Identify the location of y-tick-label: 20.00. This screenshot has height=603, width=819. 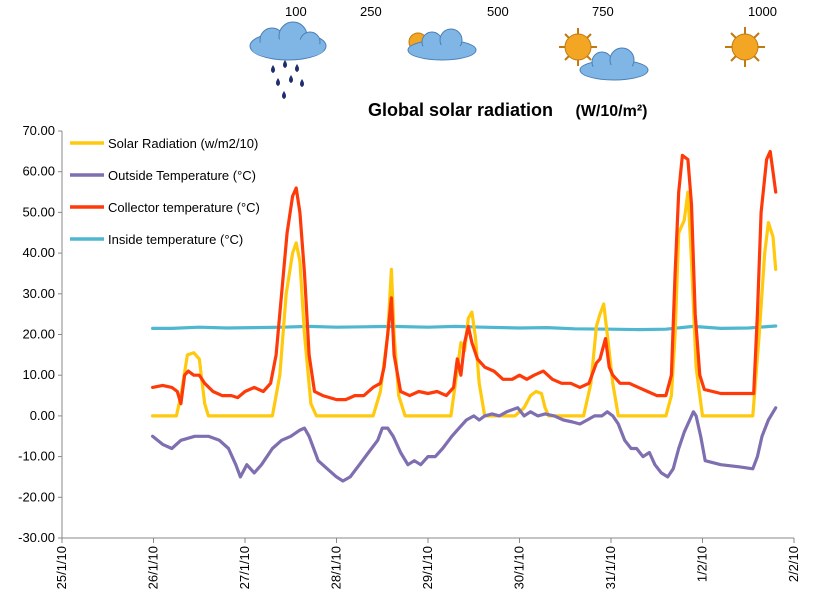
(38, 334).